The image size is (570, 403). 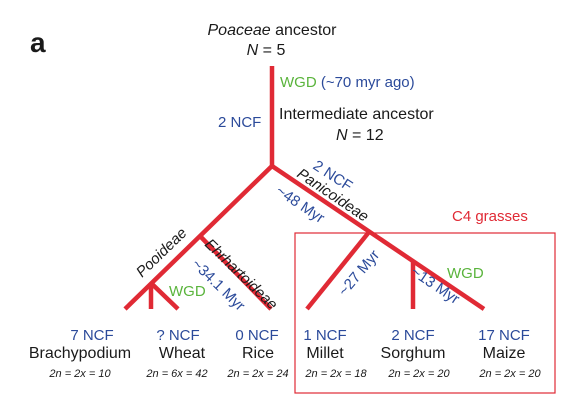 What do you see at coordinates (273, 30) in the screenshot?
I see `root-ancestor-label: Poaceae ancestor` at bounding box center [273, 30].